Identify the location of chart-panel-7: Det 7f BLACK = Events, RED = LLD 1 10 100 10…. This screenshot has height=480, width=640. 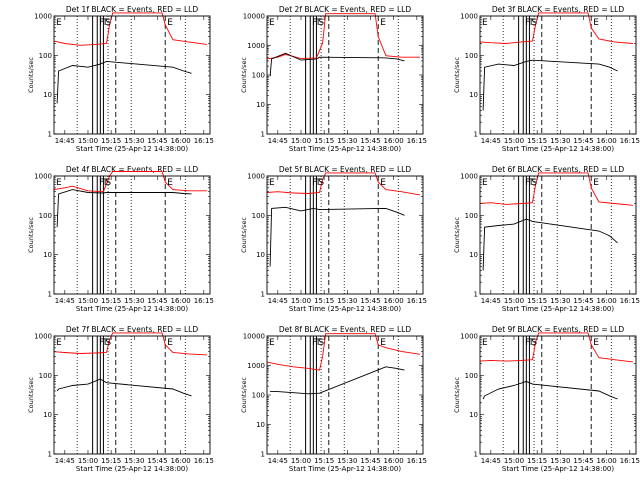
(120, 399).